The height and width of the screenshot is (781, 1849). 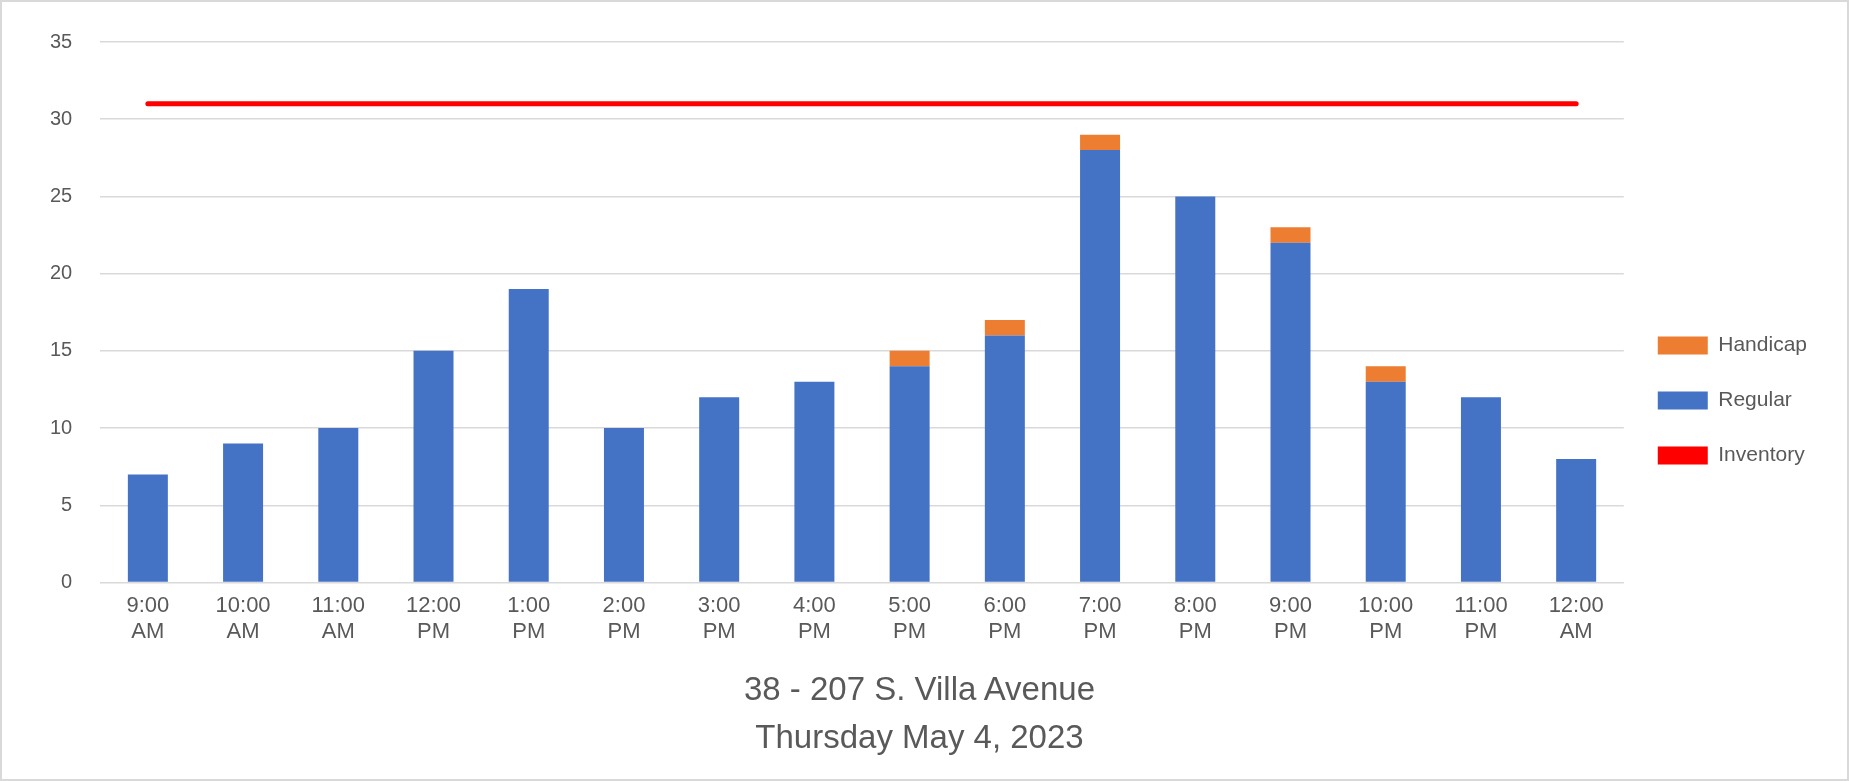 I want to click on x-tick-label: 1:00 PM, so click(x=529, y=617).